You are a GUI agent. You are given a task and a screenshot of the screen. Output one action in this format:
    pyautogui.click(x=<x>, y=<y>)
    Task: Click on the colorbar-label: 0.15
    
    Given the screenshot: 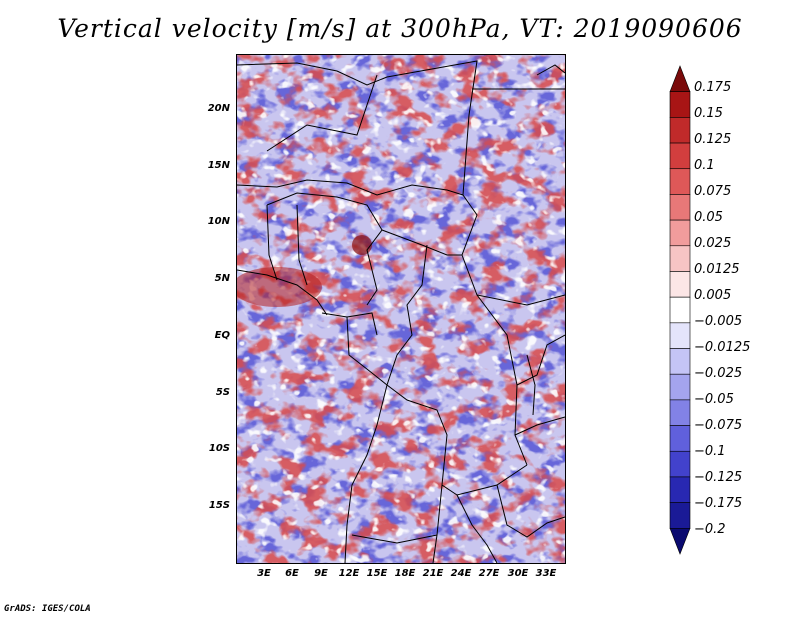 What is the action you would take?
    pyautogui.click(x=708, y=113)
    